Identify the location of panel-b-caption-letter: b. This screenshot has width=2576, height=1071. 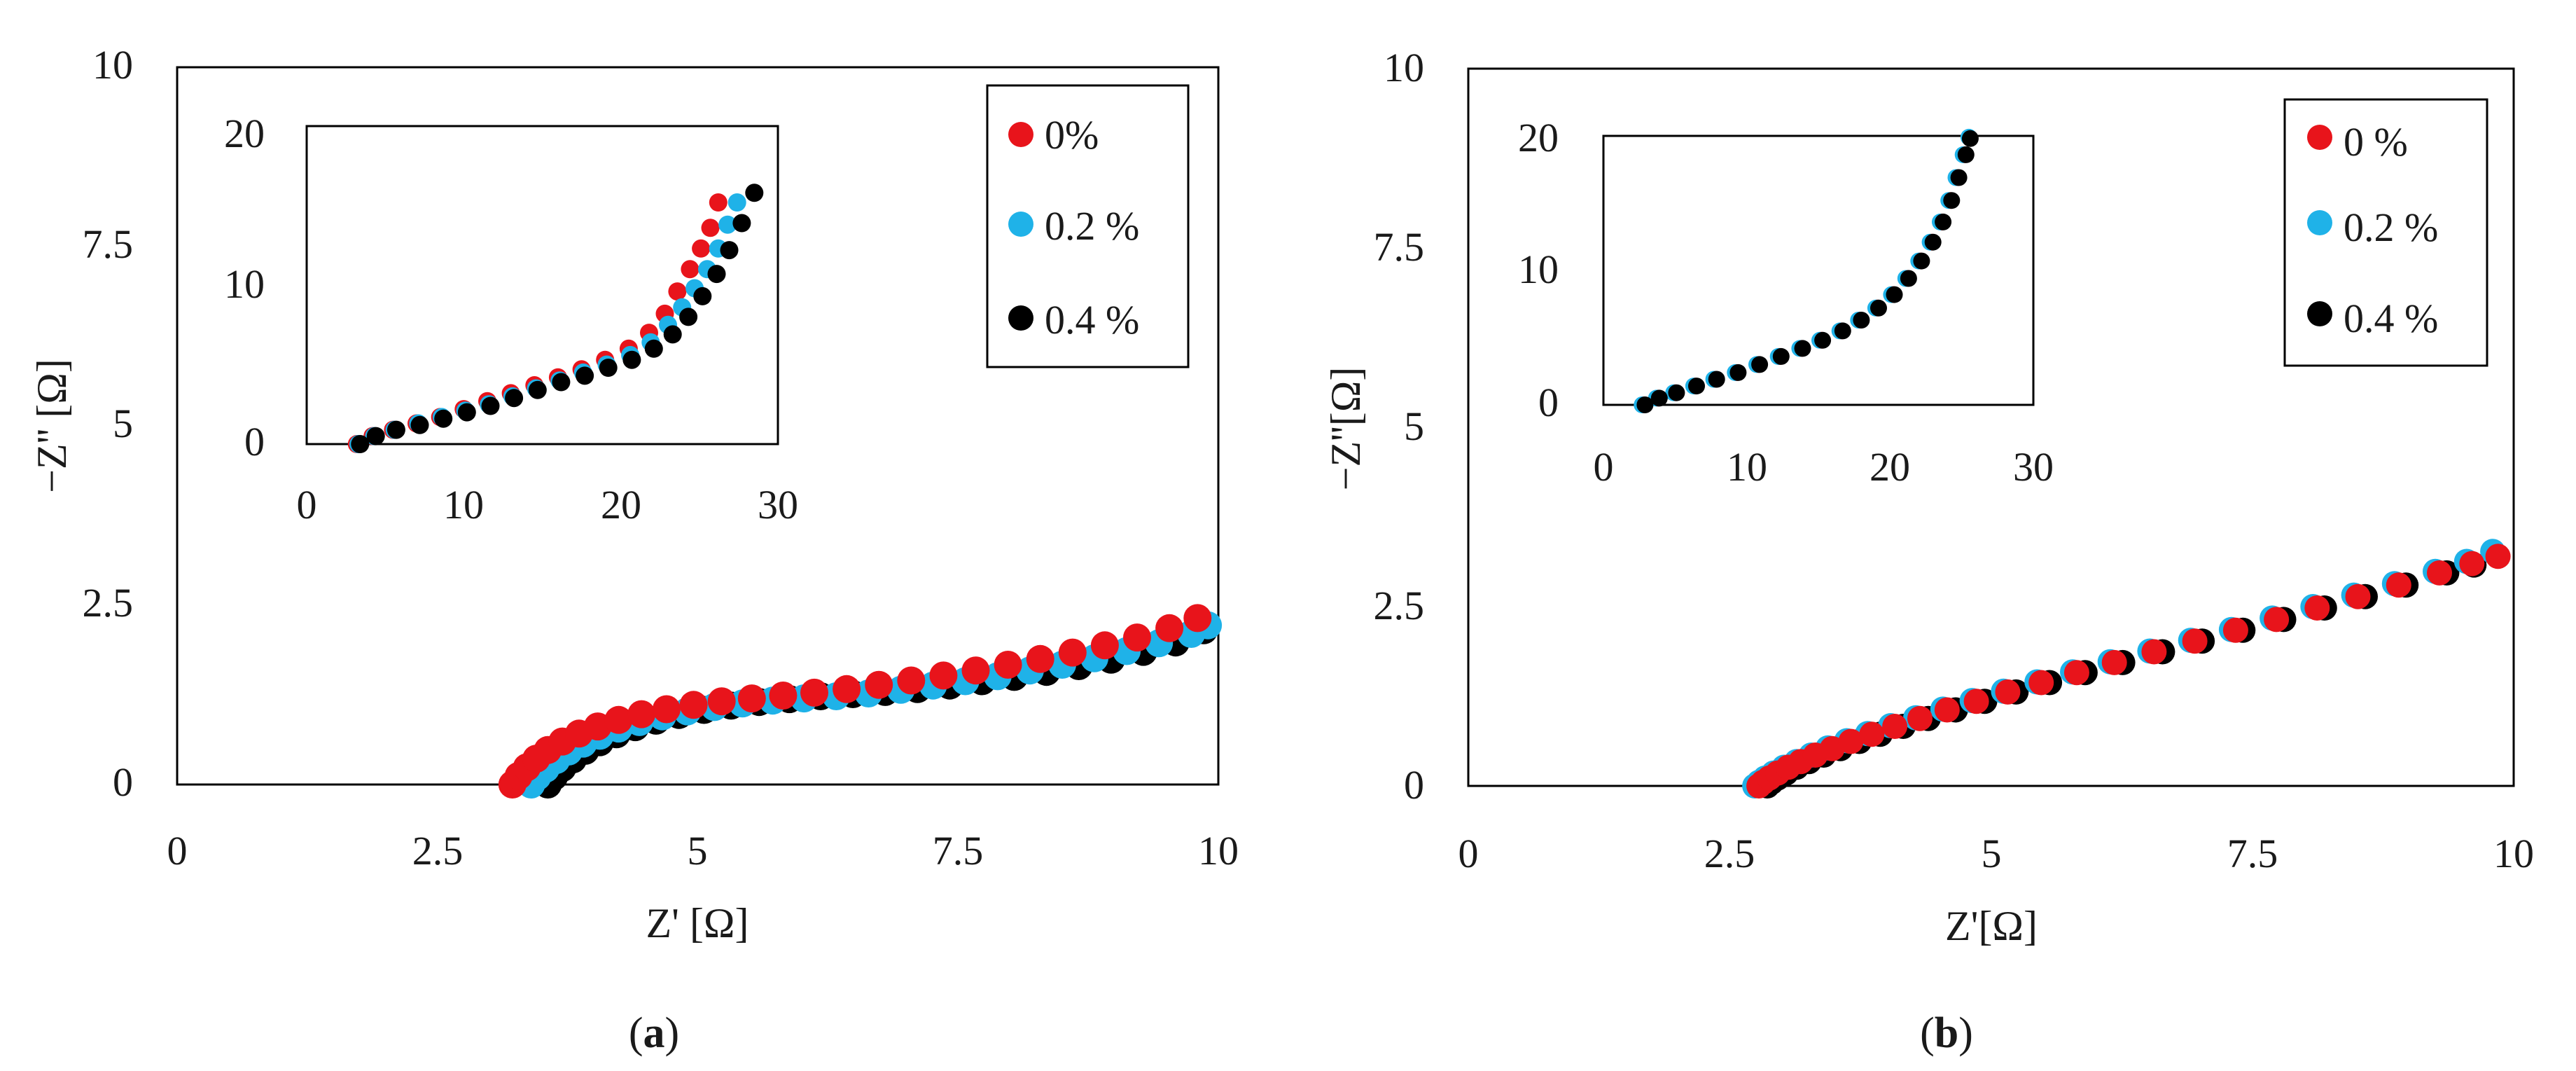
(1946, 1033).